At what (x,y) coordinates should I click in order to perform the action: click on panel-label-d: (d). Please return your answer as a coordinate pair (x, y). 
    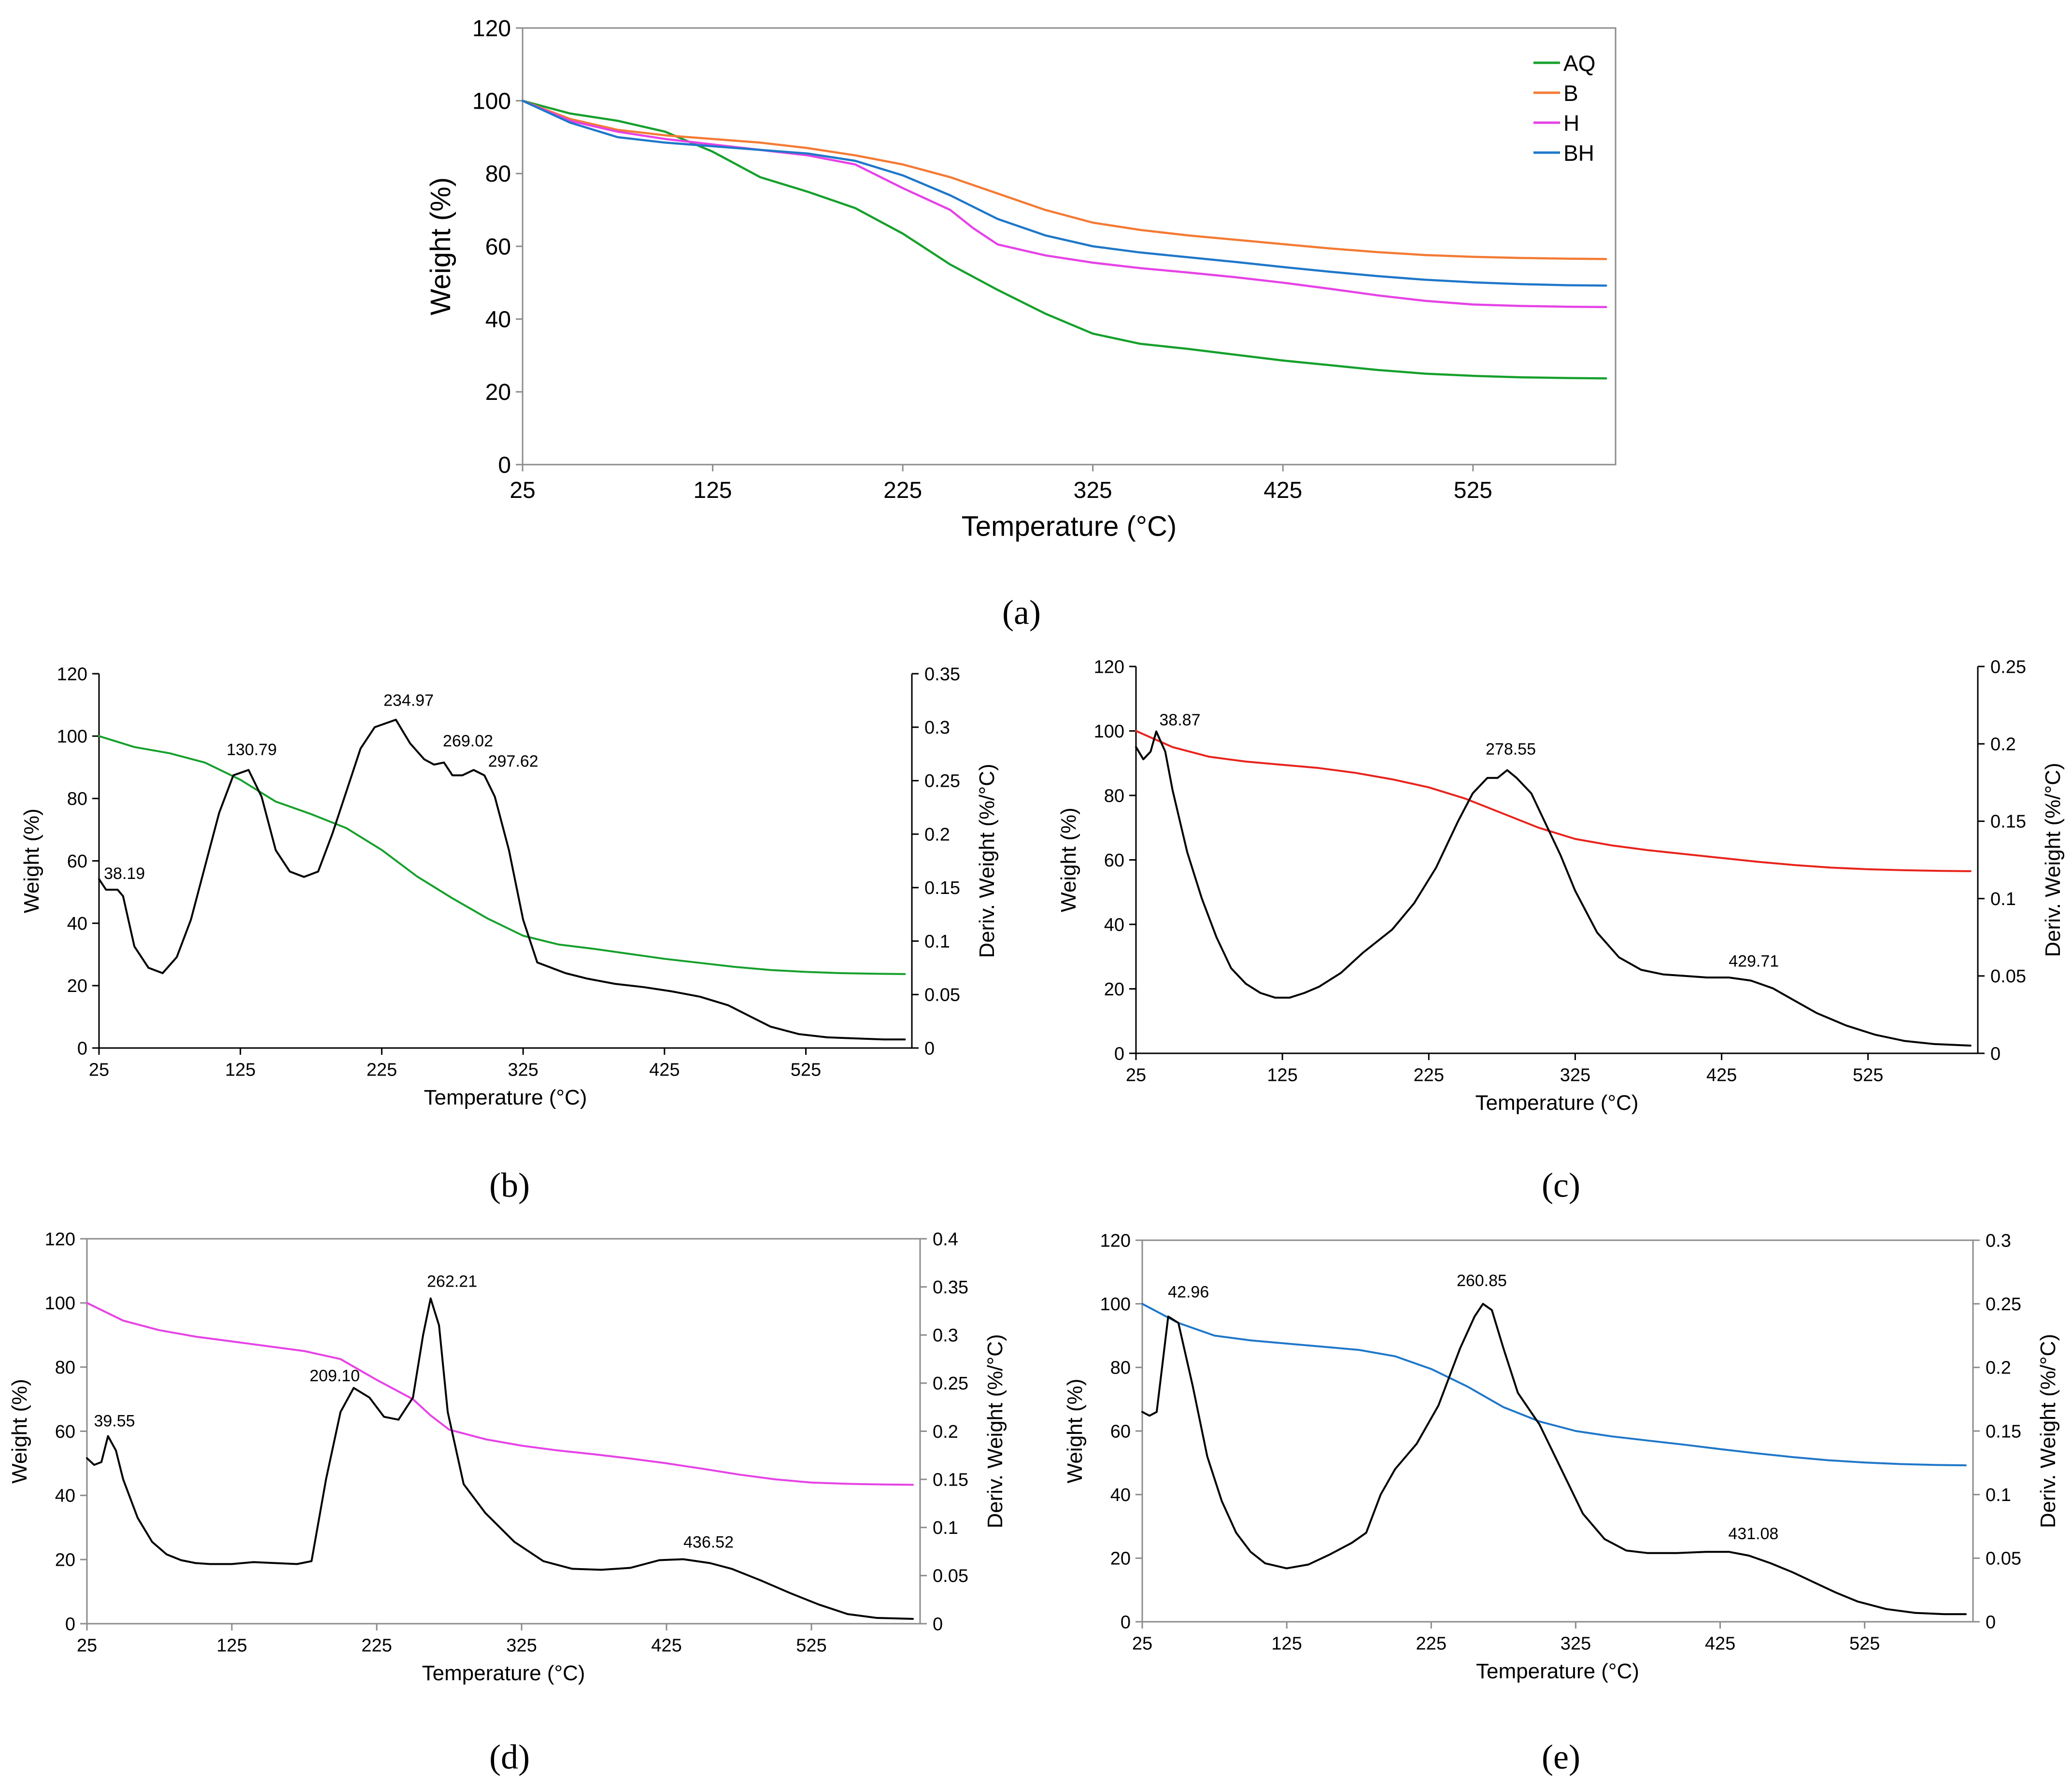
    Looking at the image, I should click on (510, 1757).